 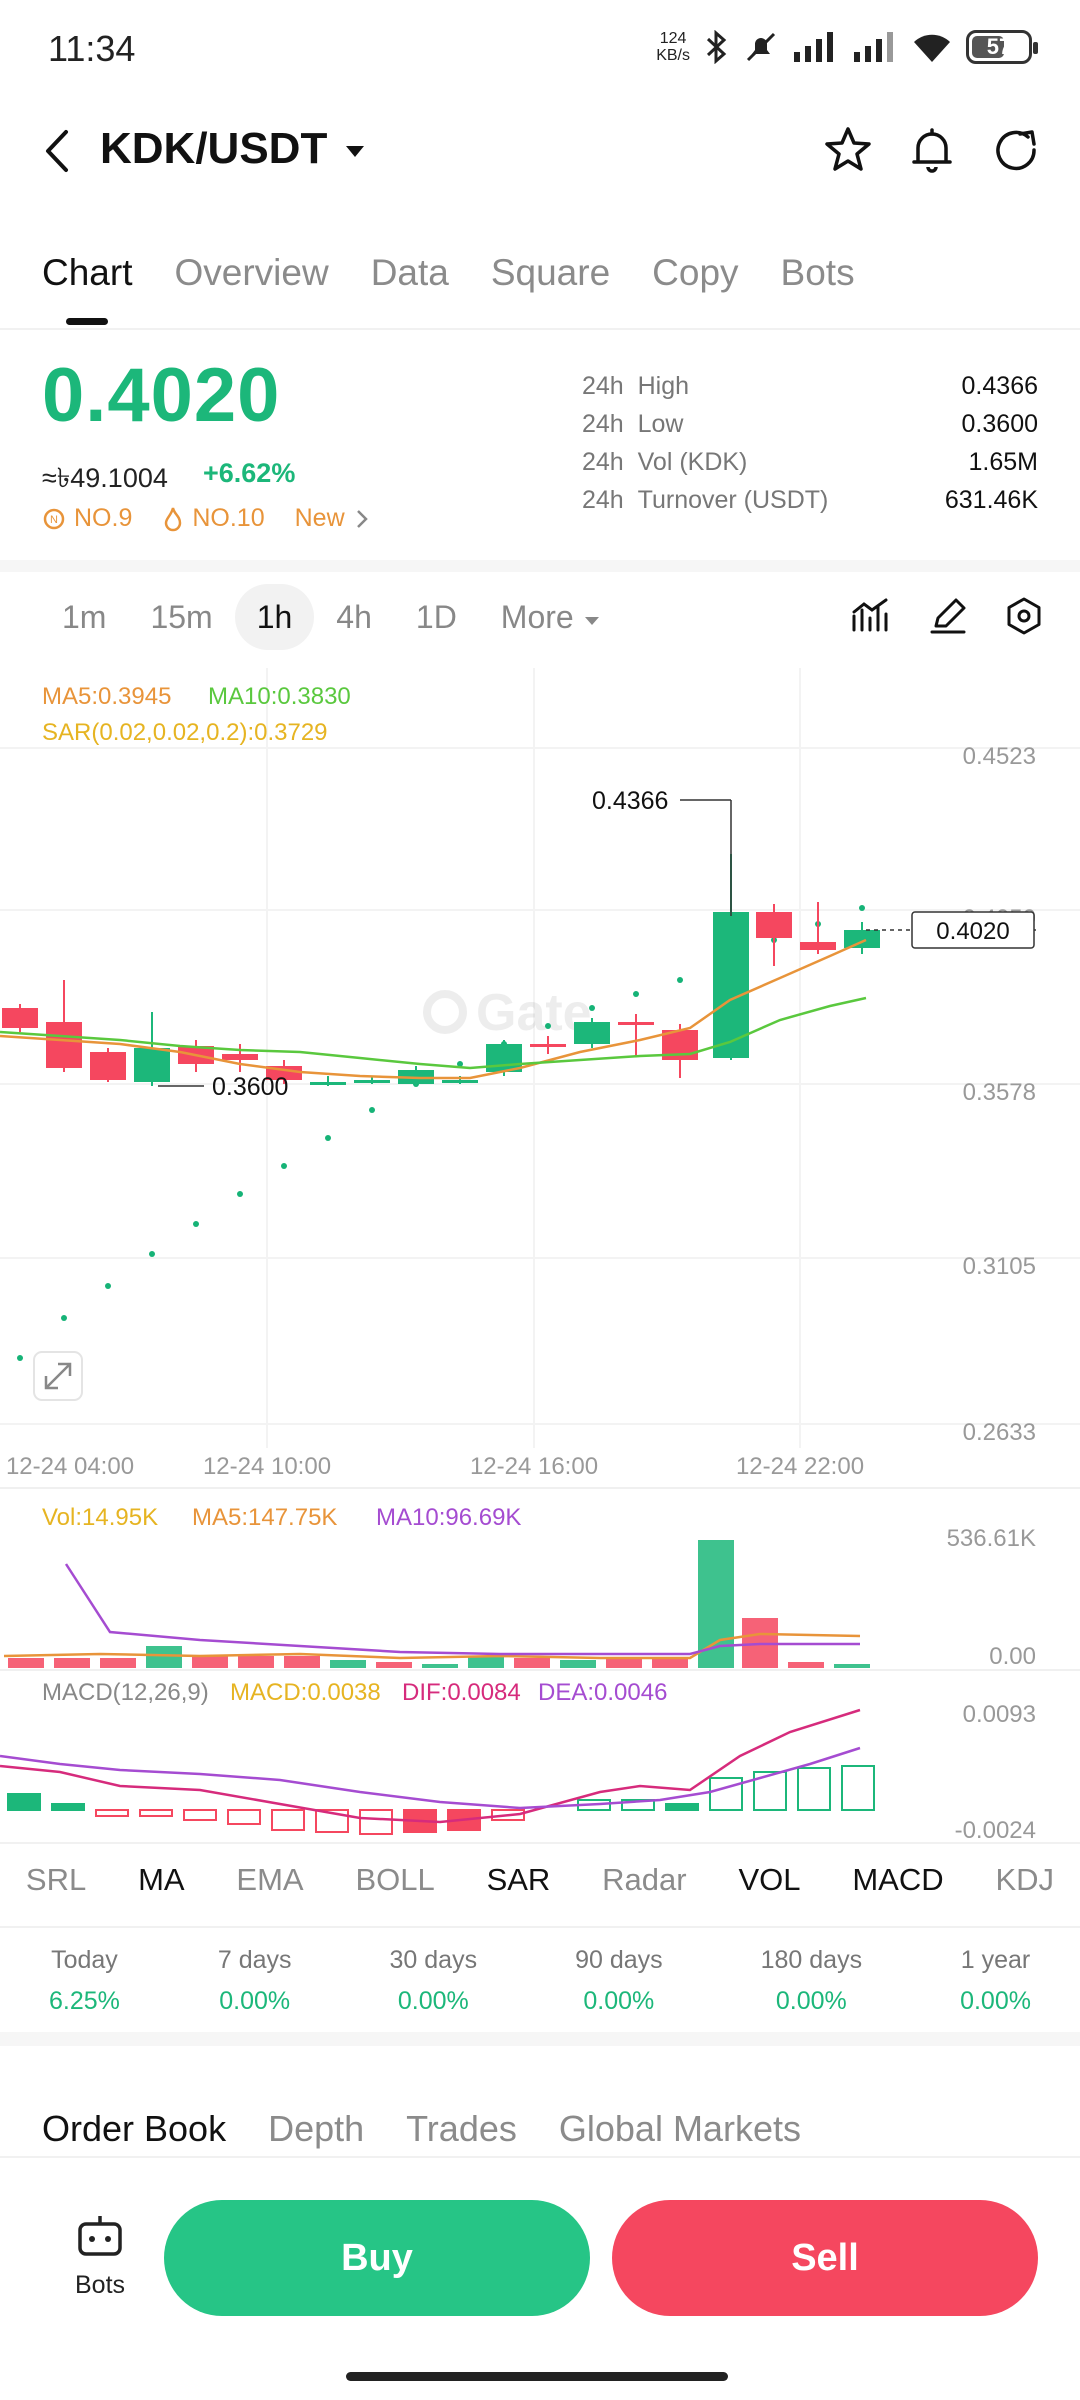 What do you see at coordinates (331, 617) in the screenshot?
I see `interval-selector: 1m 15m 1h 4h 1D More` at bounding box center [331, 617].